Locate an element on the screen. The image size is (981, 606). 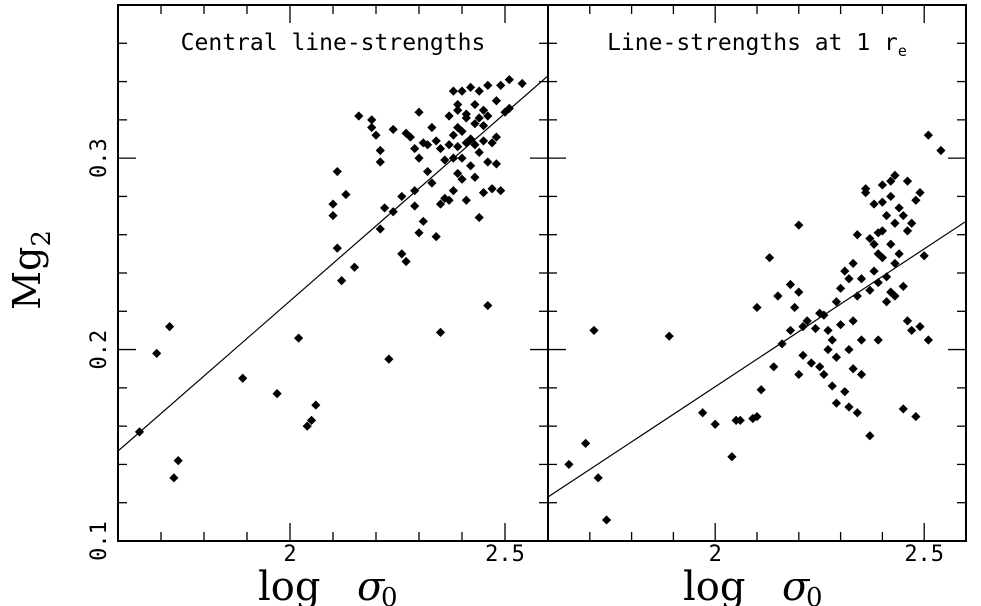
x-axis-label-left: log σ 0 is located at coordinates (328, 585).